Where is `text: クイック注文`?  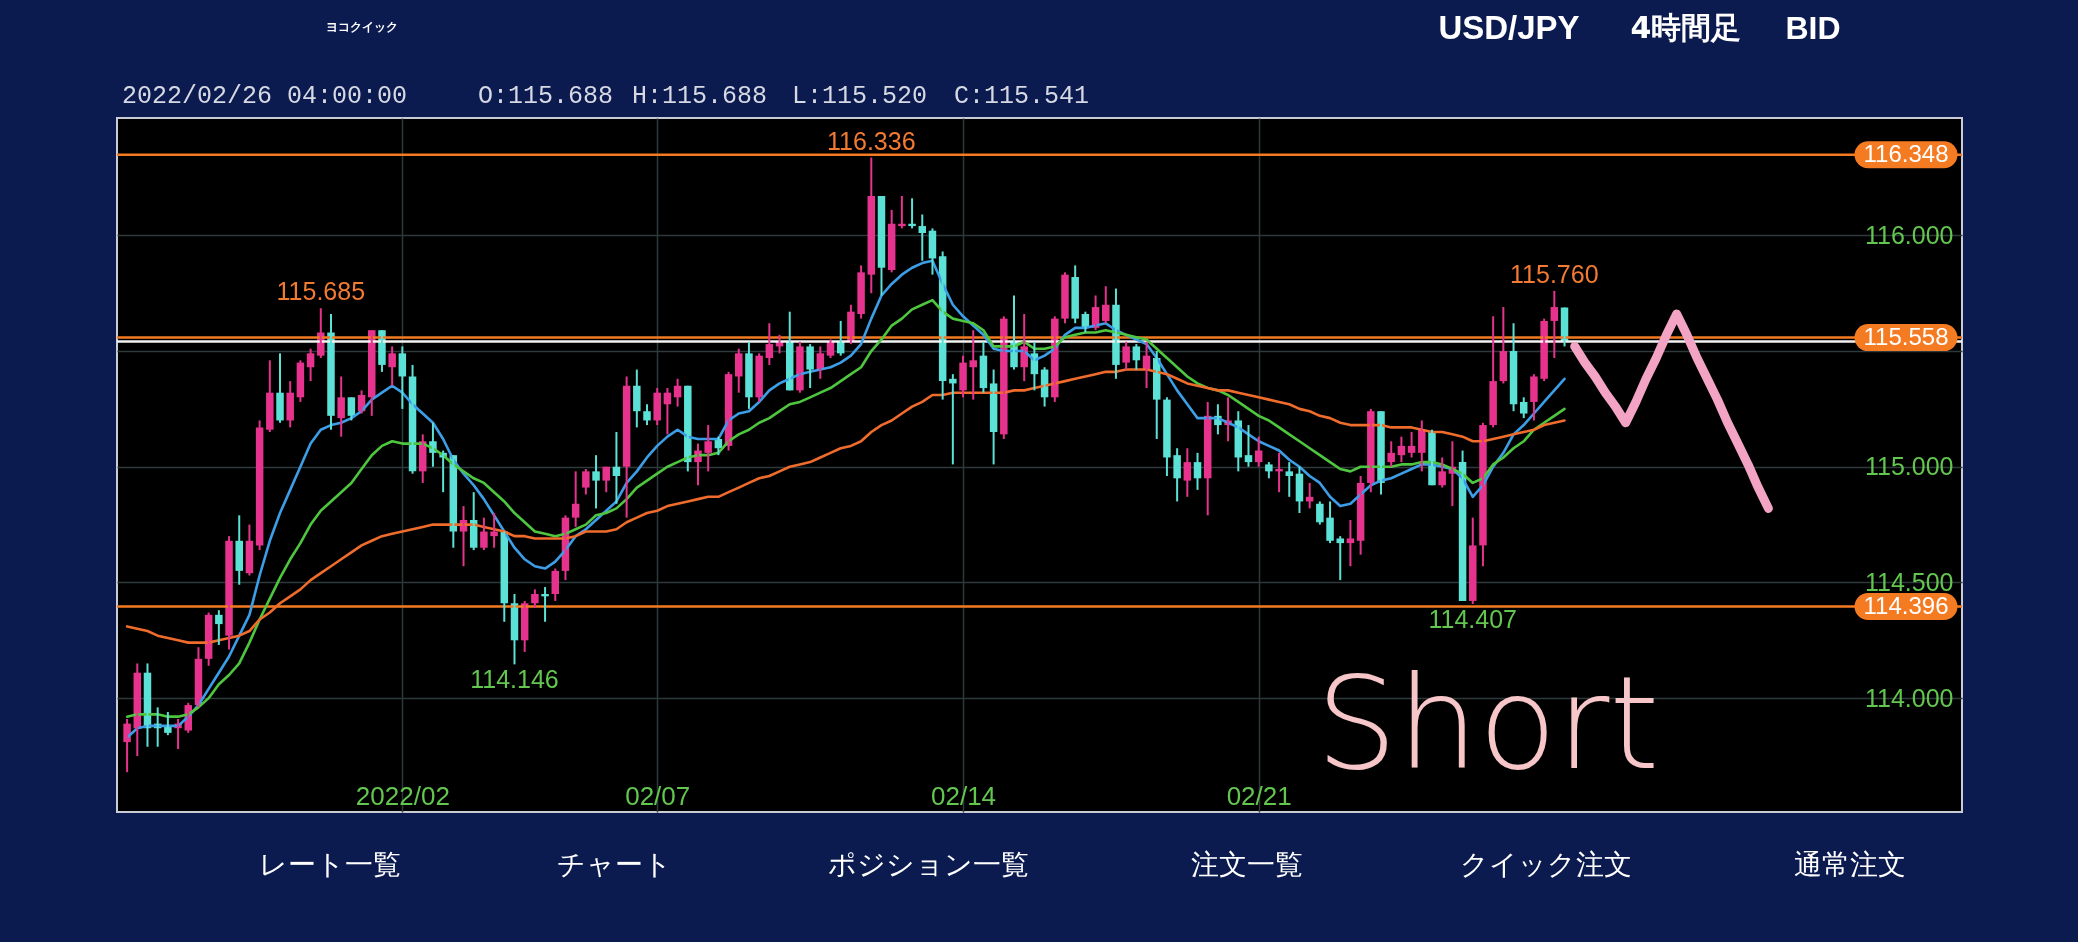
text: クイック注文 is located at coordinates (1546, 864).